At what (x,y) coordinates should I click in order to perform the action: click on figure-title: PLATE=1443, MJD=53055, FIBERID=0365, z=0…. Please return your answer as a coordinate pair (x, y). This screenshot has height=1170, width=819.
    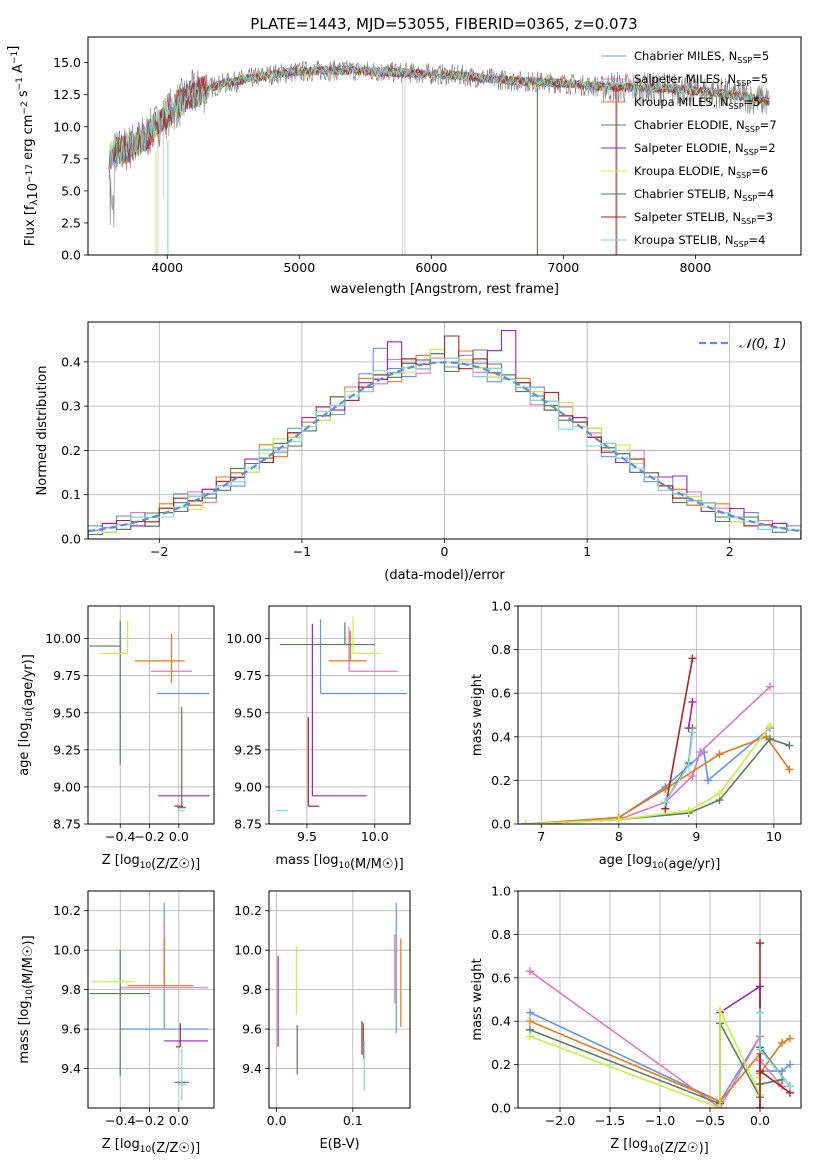
    Looking at the image, I should click on (443, 24).